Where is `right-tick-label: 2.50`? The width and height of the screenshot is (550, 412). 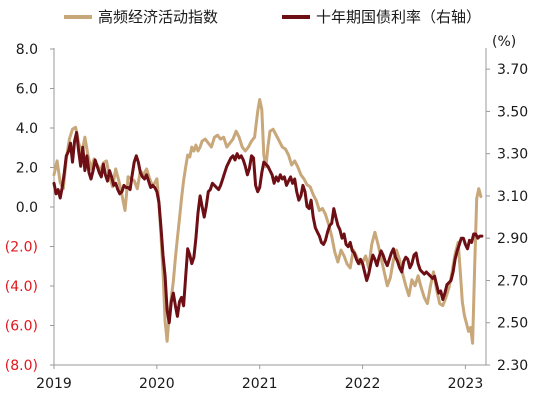
right-tick-label: 2.50 is located at coordinates (512, 324).